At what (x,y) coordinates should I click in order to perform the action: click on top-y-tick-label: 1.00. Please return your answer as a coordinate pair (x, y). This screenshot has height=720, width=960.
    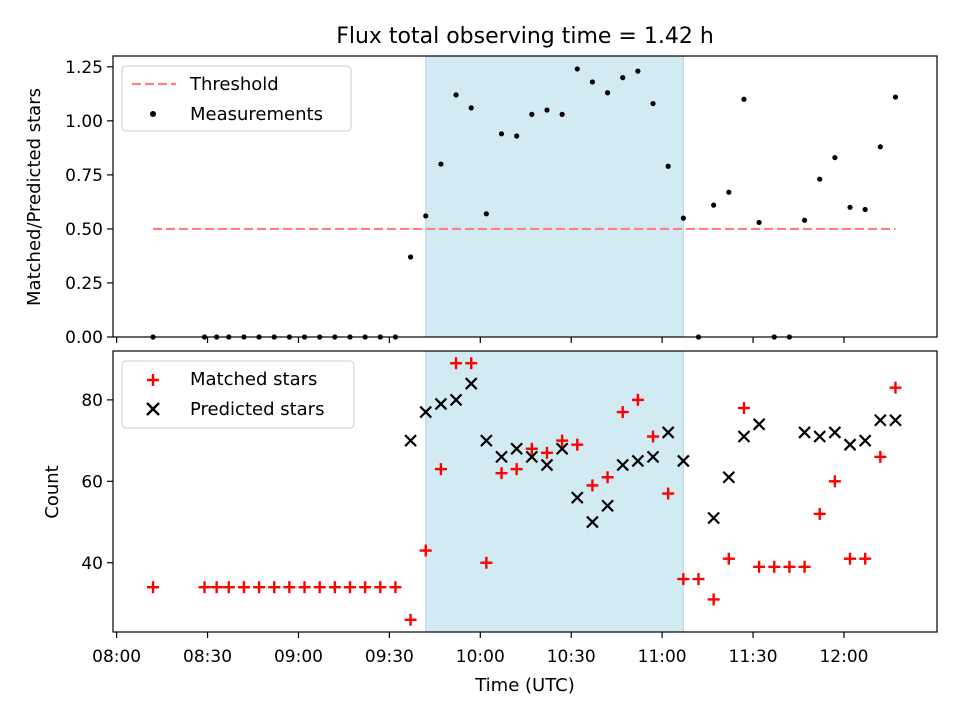
    Looking at the image, I should click on (84, 122).